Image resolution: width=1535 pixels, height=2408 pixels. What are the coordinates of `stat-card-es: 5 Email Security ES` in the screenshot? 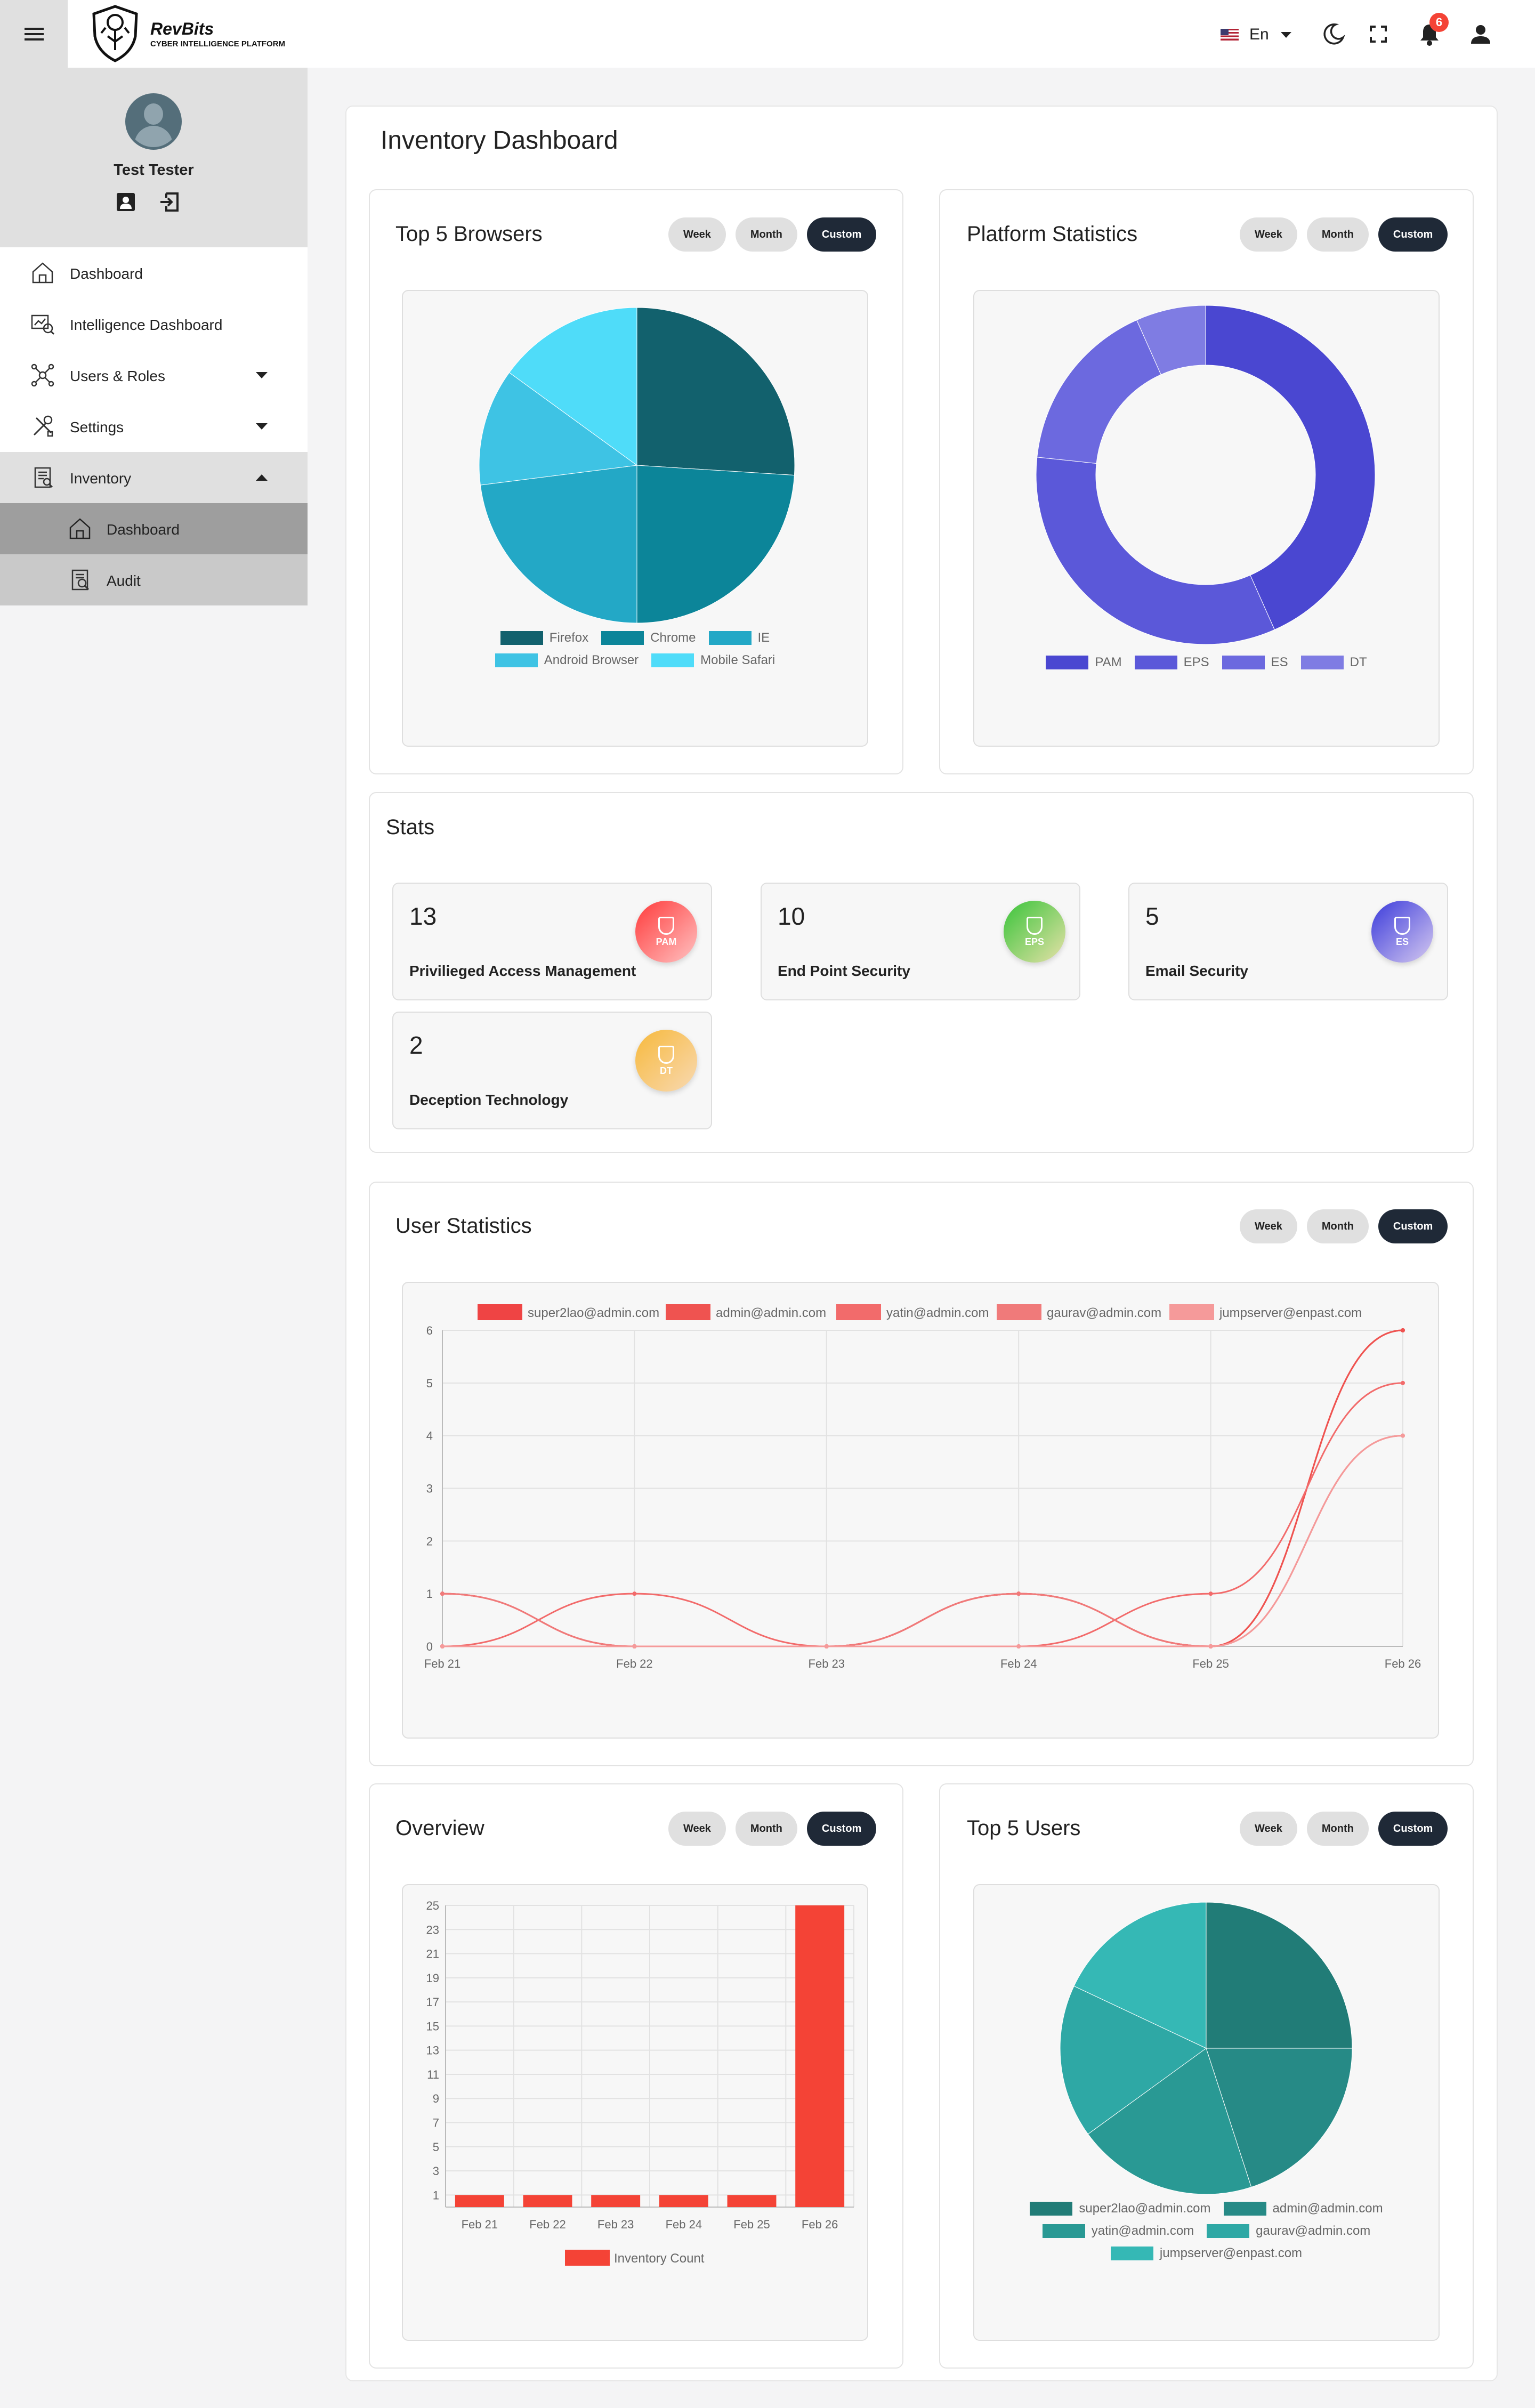 It's located at (1288, 942).